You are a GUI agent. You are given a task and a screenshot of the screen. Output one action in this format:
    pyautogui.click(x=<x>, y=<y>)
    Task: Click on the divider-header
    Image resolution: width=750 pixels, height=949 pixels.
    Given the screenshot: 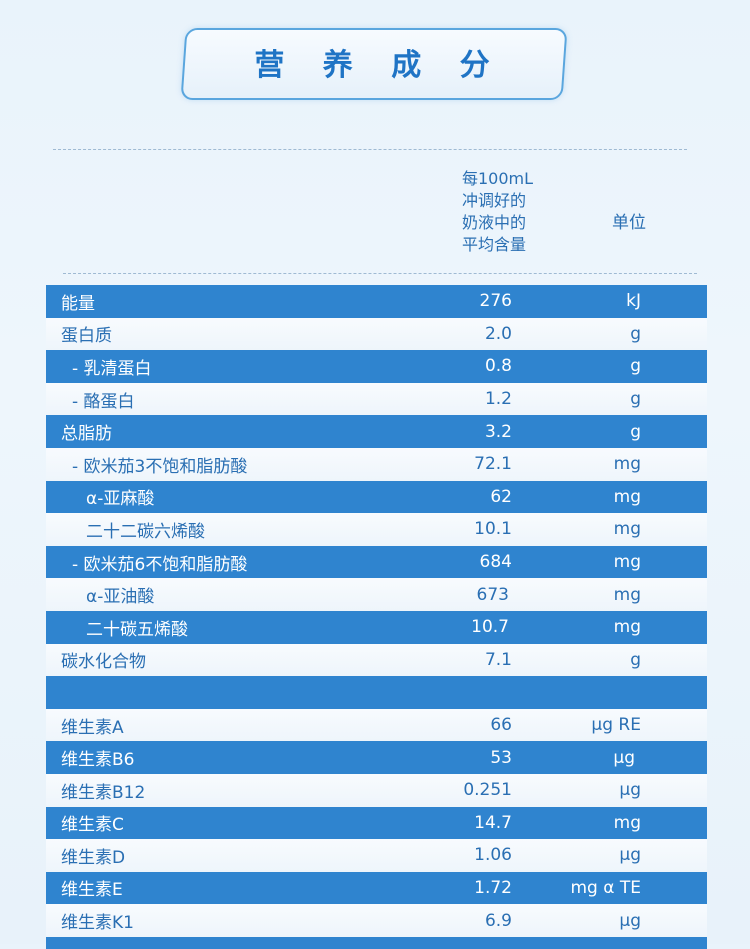 What is the action you would take?
    pyautogui.click(x=380, y=273)
    